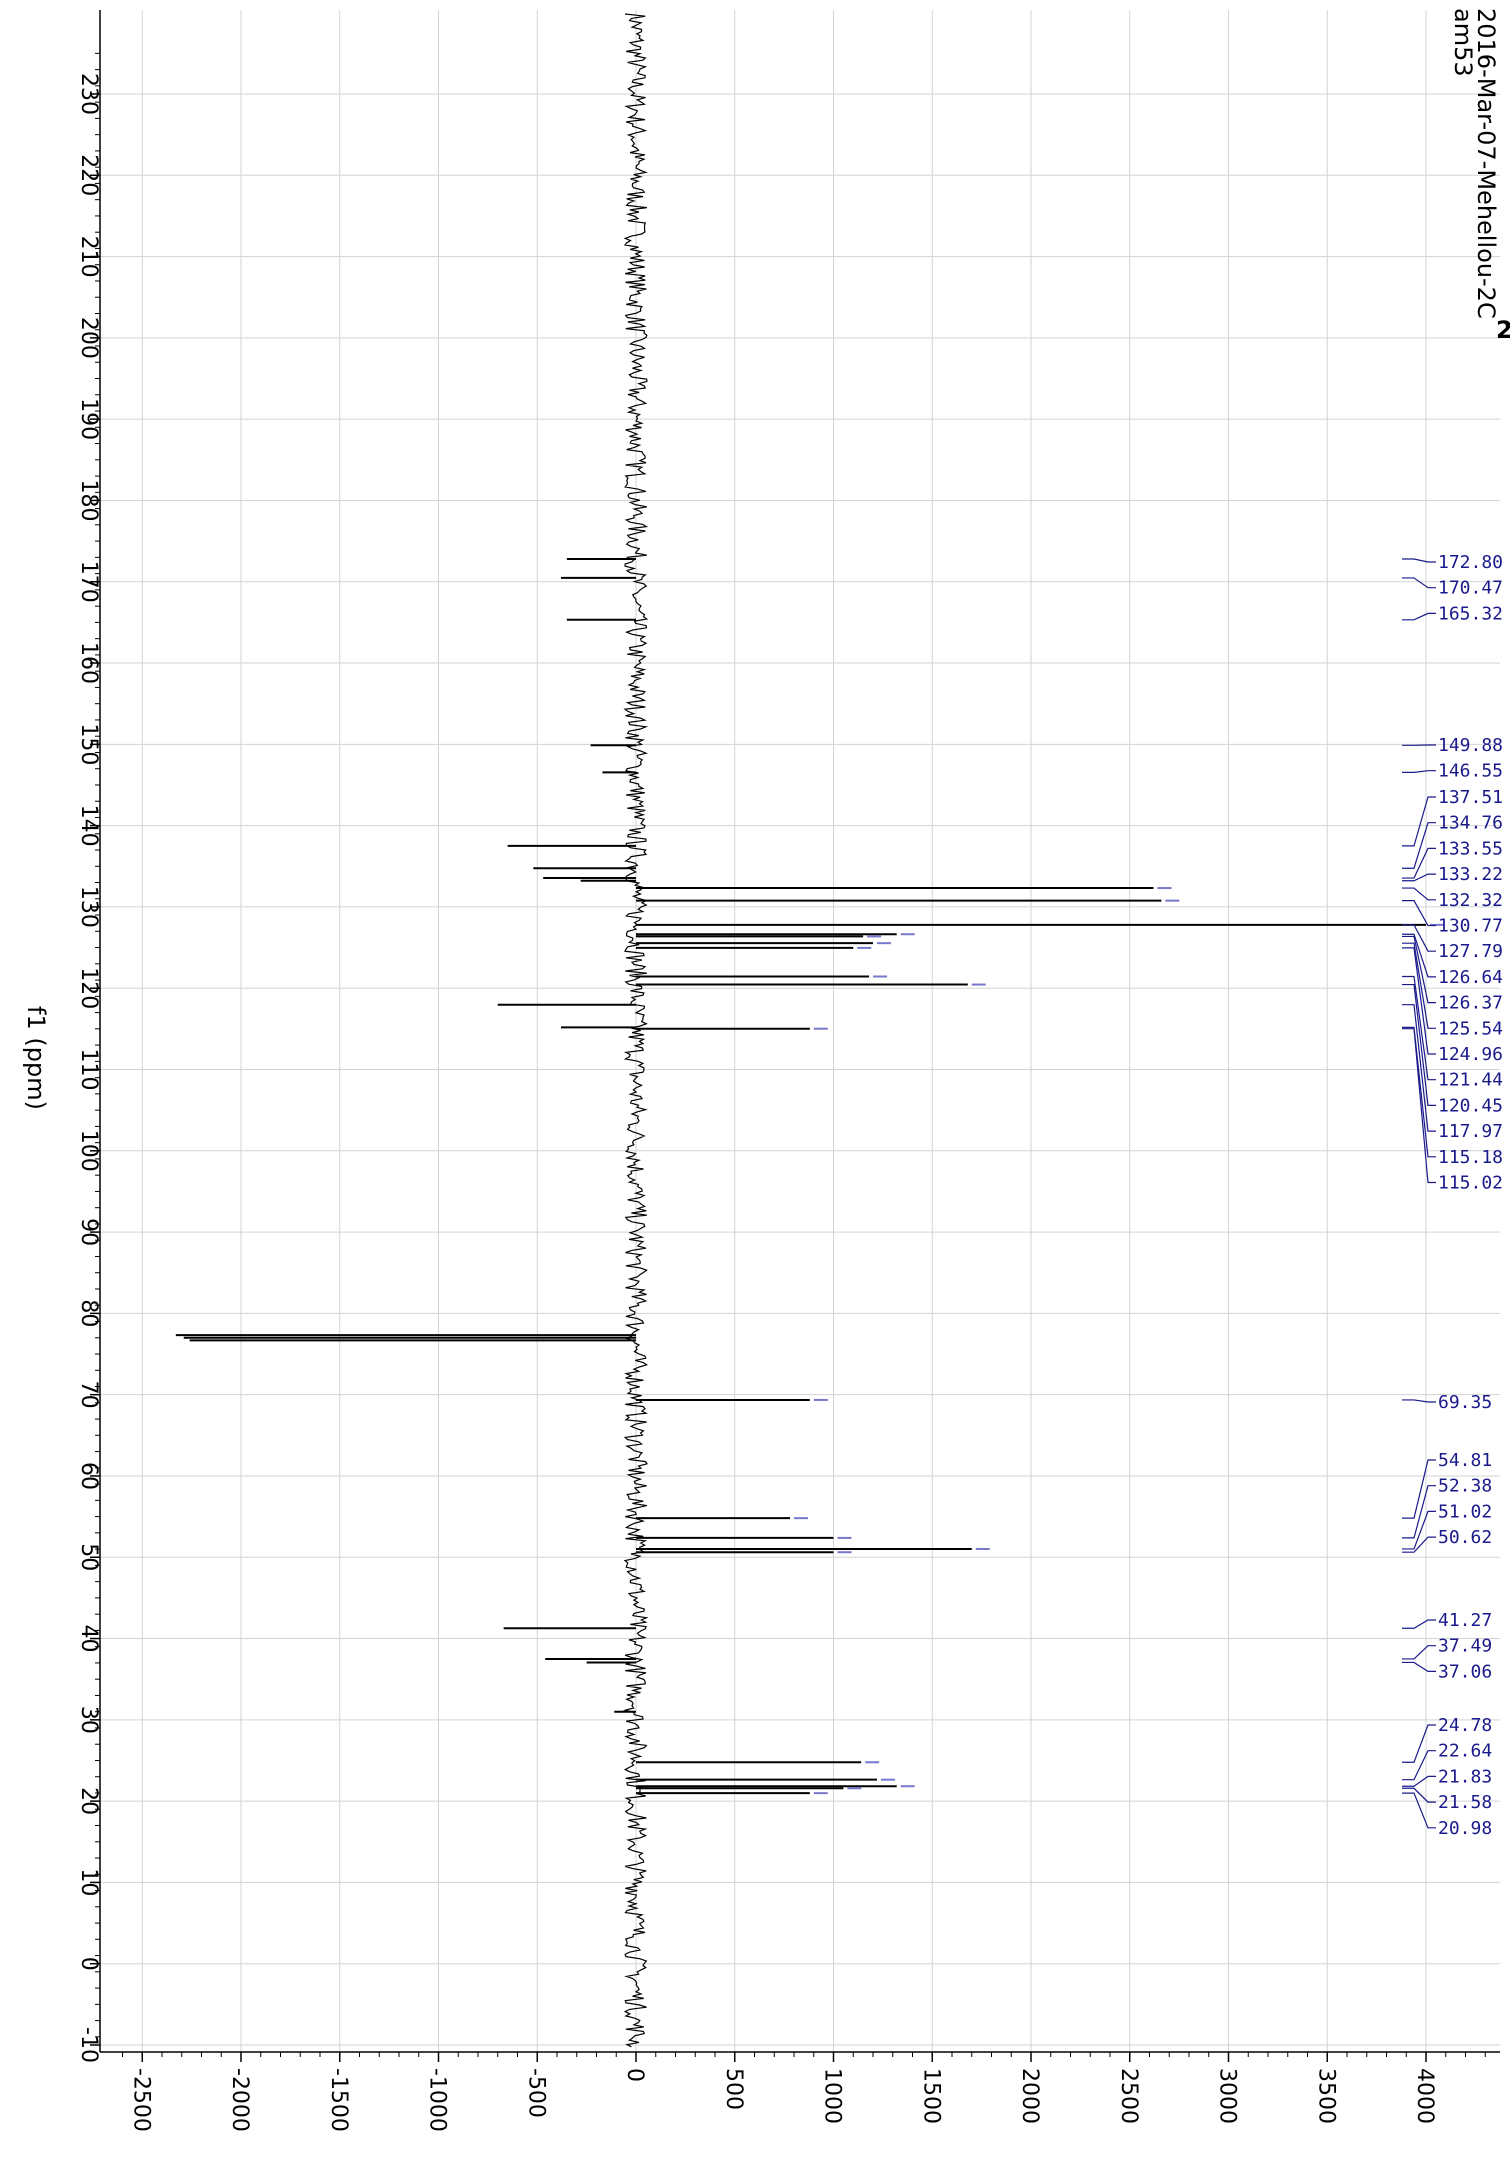  Describe the element at coordinates (88, 500) in the screenshot. I see `ppm-tick-label: 180` at that location.